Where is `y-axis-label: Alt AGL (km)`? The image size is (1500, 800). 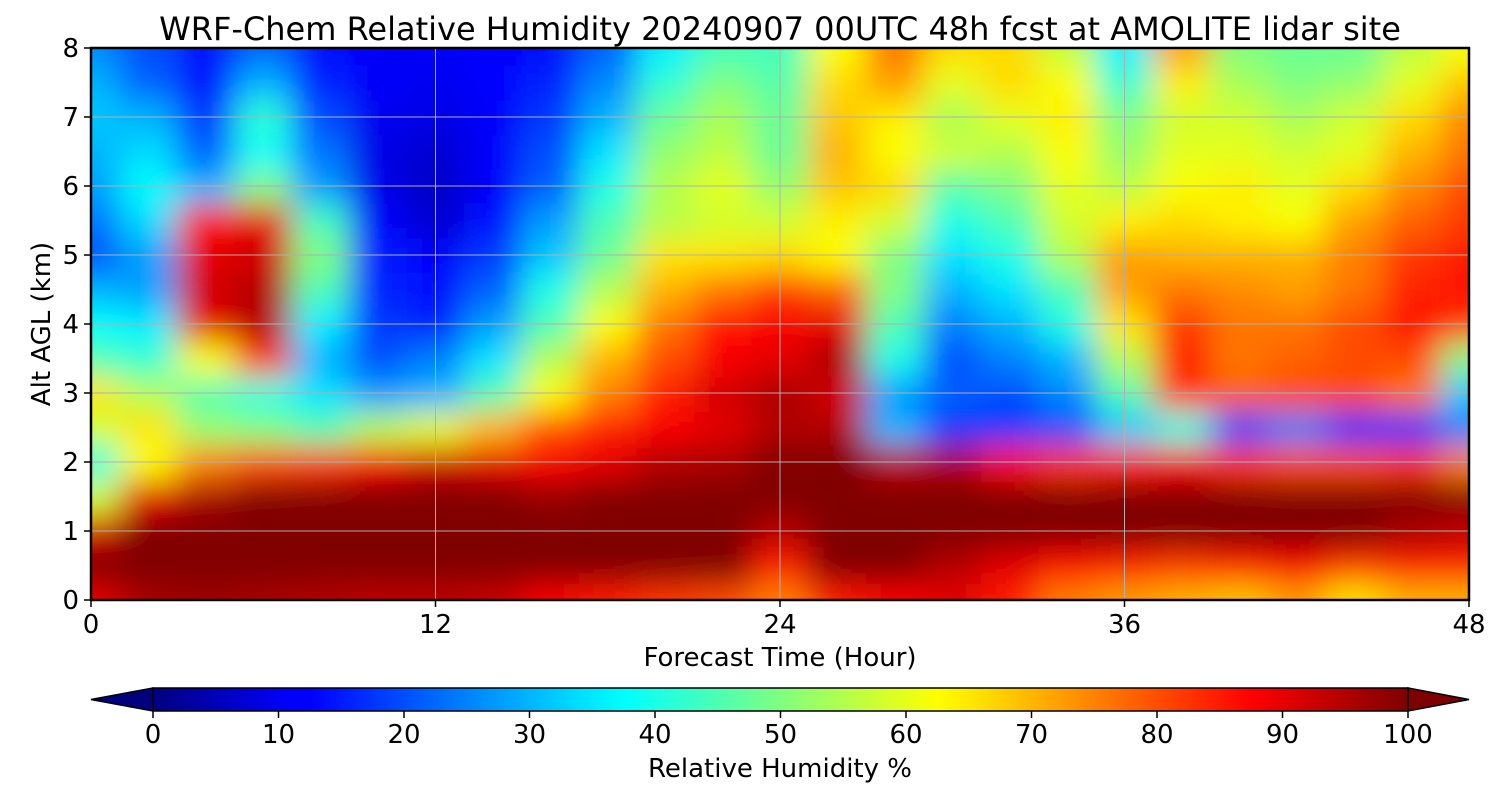 y-axis-label: Alt AGL (km) is located at coordinates (42, 324).